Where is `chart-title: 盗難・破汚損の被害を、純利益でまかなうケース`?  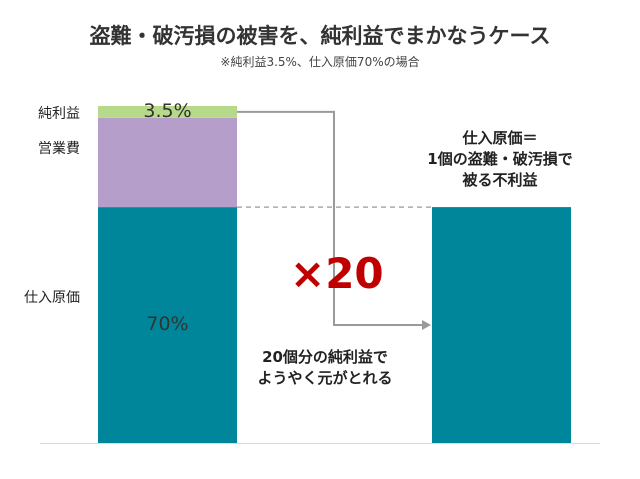
chart-title: 盗難・破汚損の被害を、純利益でまかなうケース is located at coordinates (320, 36).